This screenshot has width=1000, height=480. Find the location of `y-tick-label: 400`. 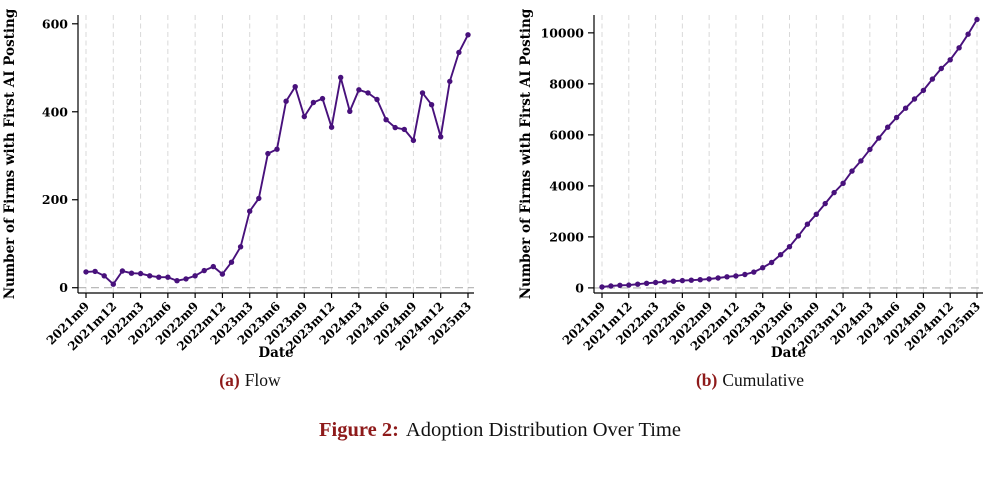

y-tick-label: 400 is located at coordinates (55, 111).